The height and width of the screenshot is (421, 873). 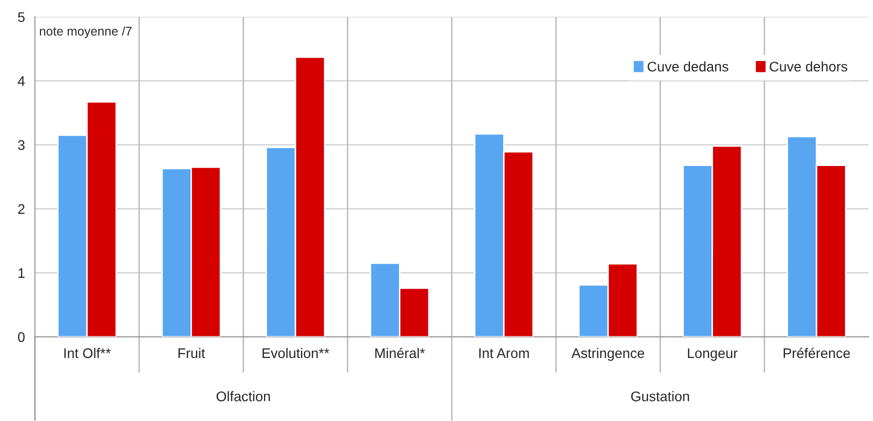 What do you see at coordinates (607, 354) in the screenshot?
I see `x-tick-label: Astringence` at bounding box center [607, 354].